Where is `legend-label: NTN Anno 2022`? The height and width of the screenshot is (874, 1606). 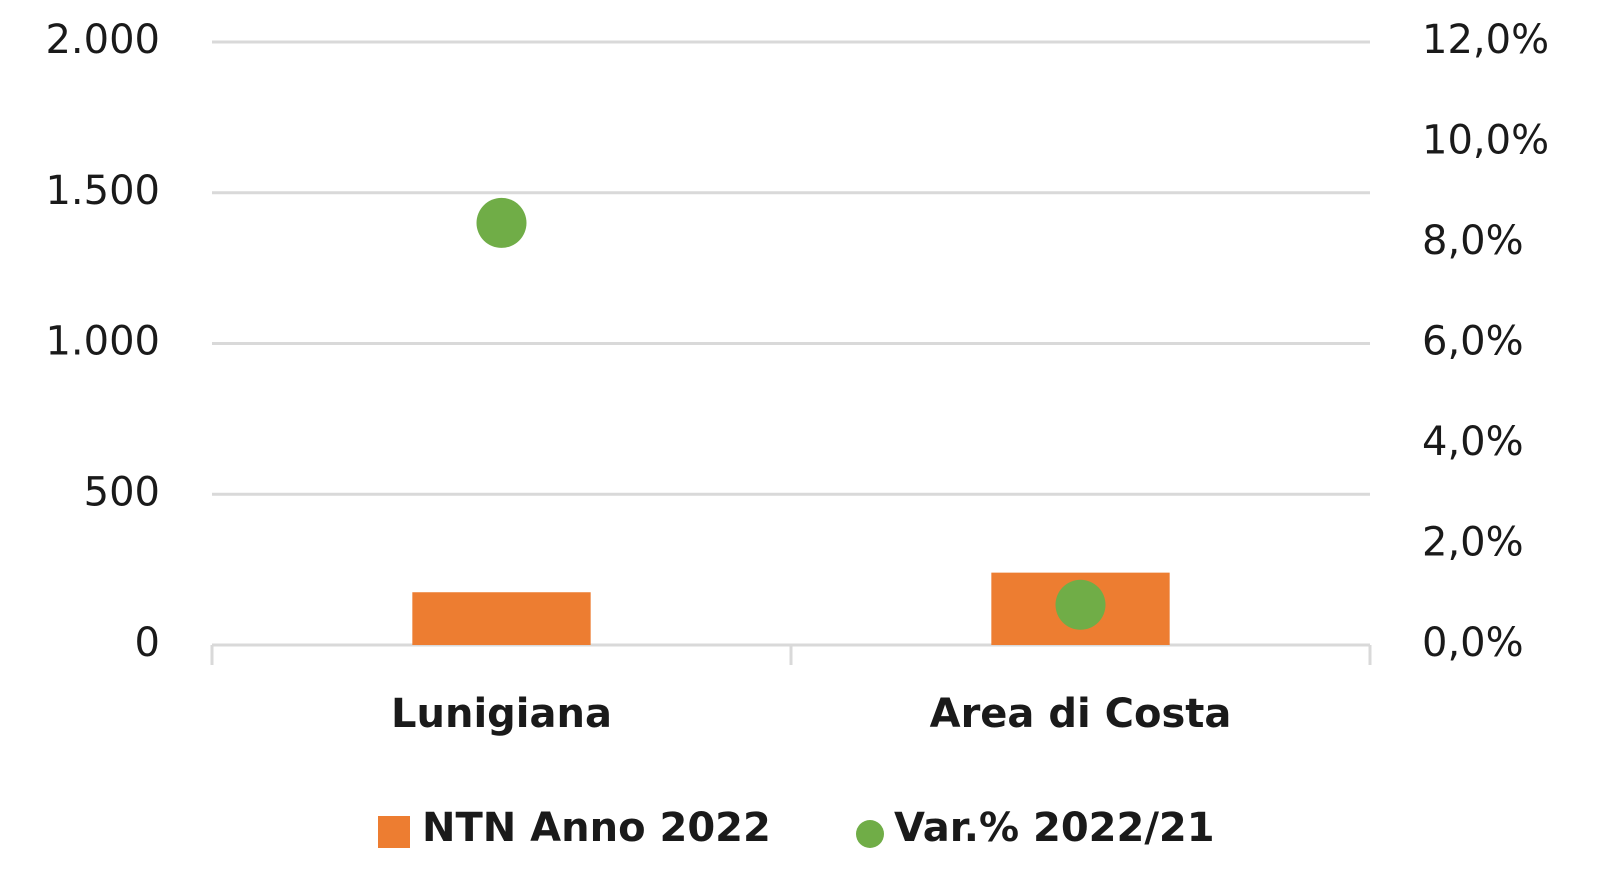 legend-label: NTN Anno 2022 is located at coordinates (596, 828).